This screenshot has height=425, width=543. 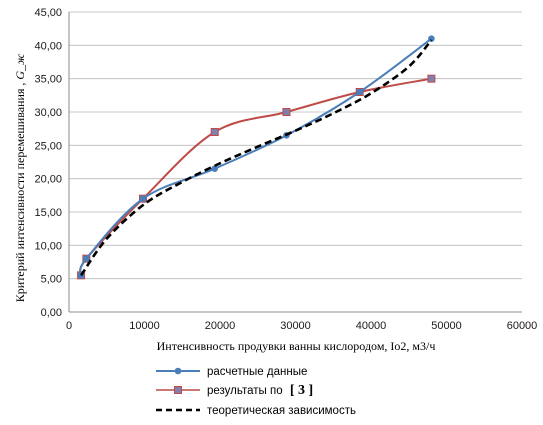 I want to click on legend-item-theoretical: теоретическая зависимость, so click(x=256, y=411).